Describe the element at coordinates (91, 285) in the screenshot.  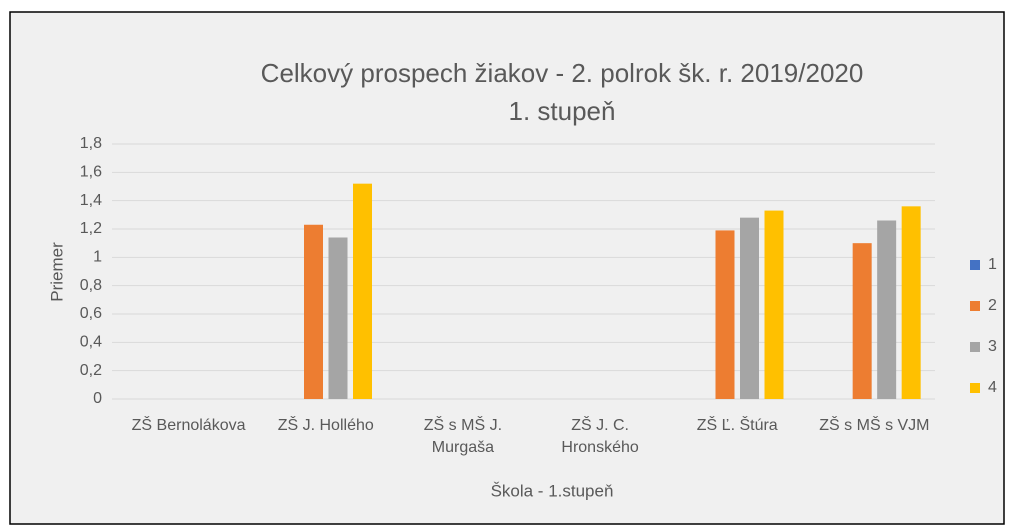
I see `y-tick-label: 0,8` at that location.